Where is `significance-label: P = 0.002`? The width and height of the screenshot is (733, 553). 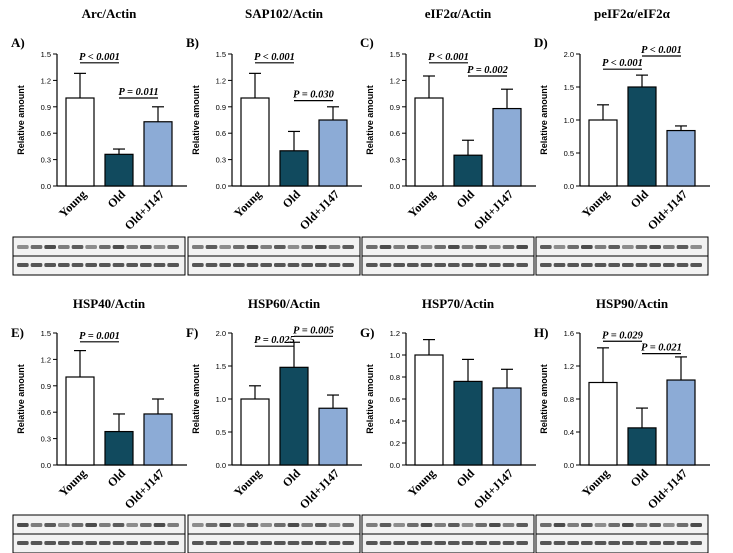
significance-label: P = 0.002 is located at coordinates (488, 70).